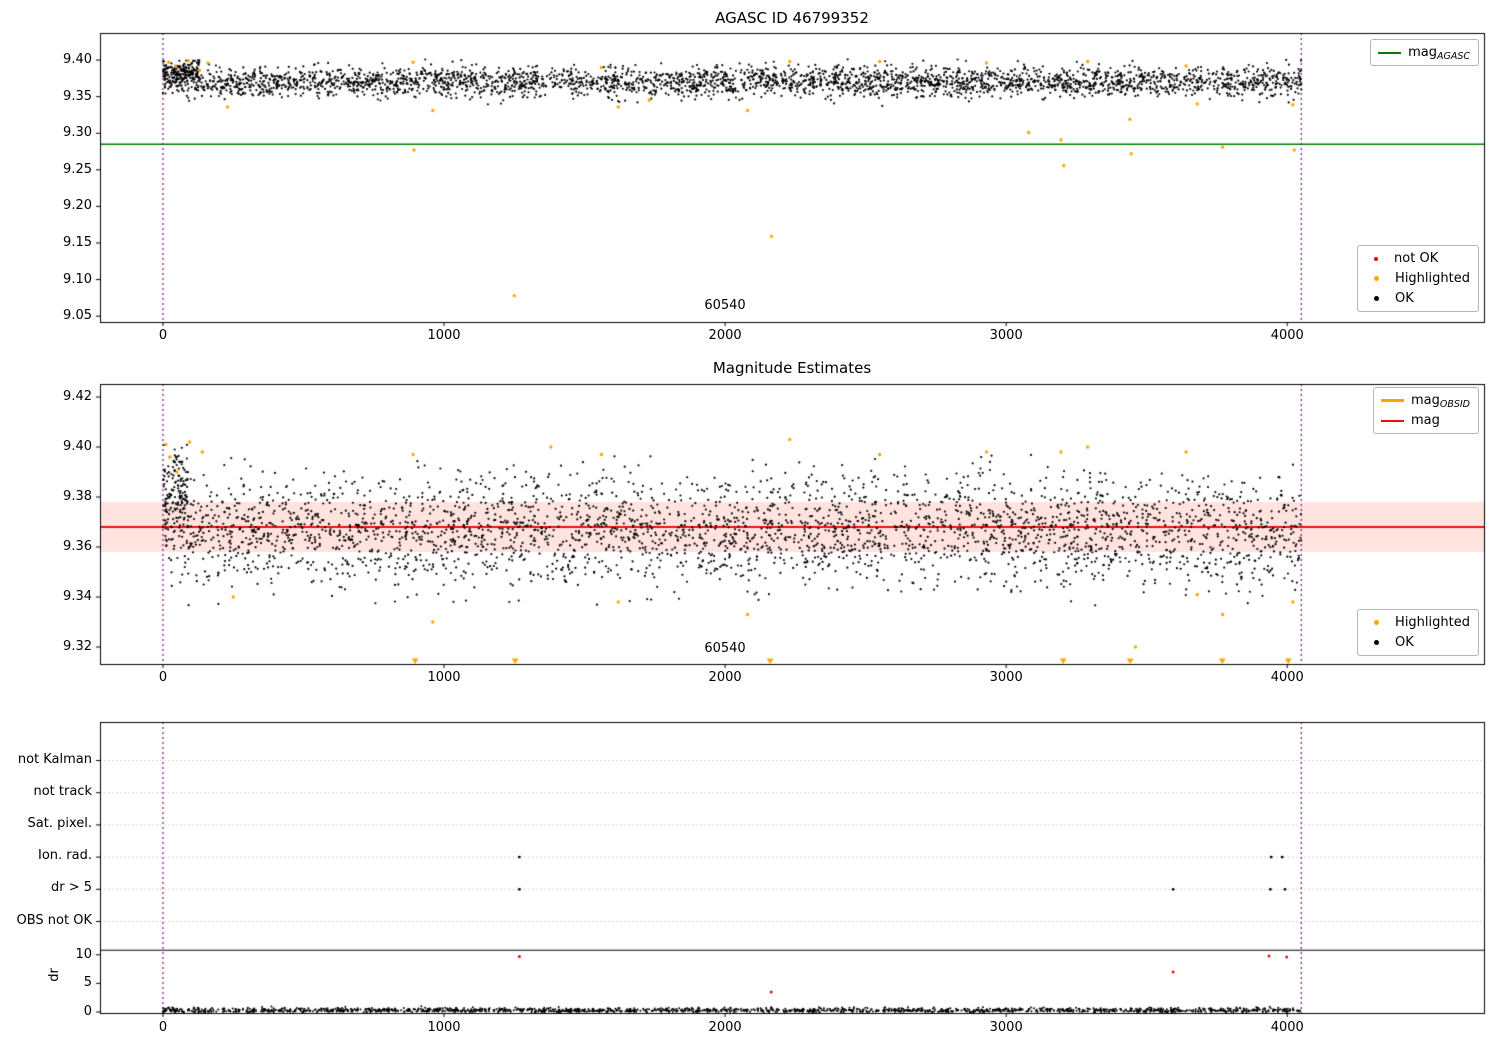 This screenshot has width=1500, height=1050. I want to click on y-tick-label: 9.15, so click(77, 242).